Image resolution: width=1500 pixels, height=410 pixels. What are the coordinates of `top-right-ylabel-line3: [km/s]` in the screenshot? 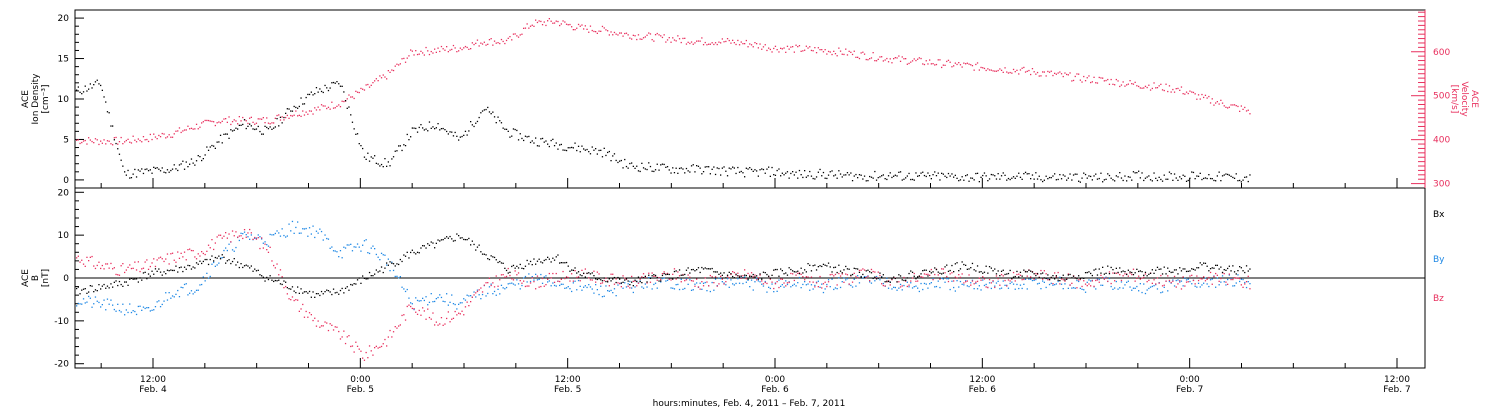 It's located at (1454, 99).